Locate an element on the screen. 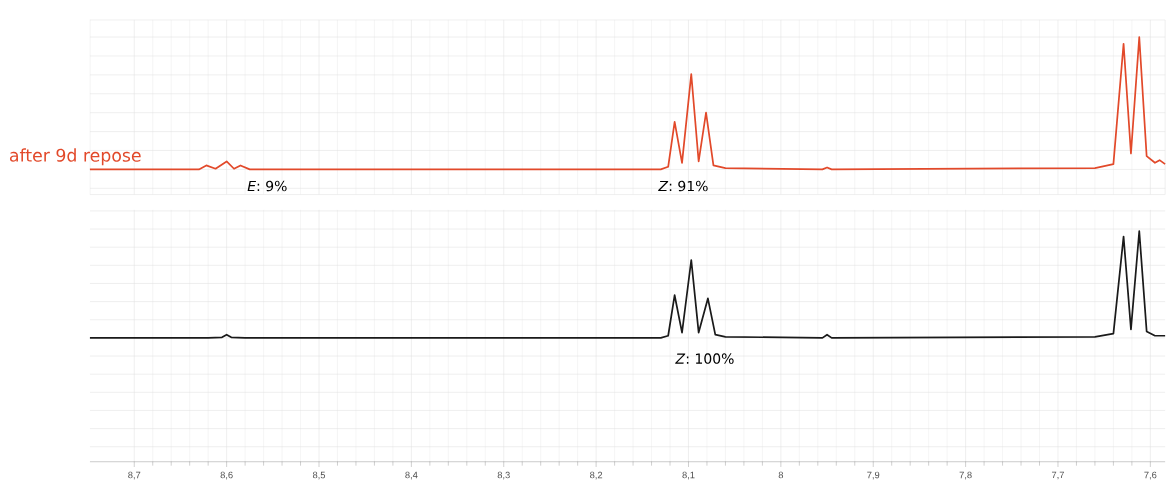 This screenshot has height=486, width=1166. x-tick-label: 8,2 is located at coordinates (596, 475).